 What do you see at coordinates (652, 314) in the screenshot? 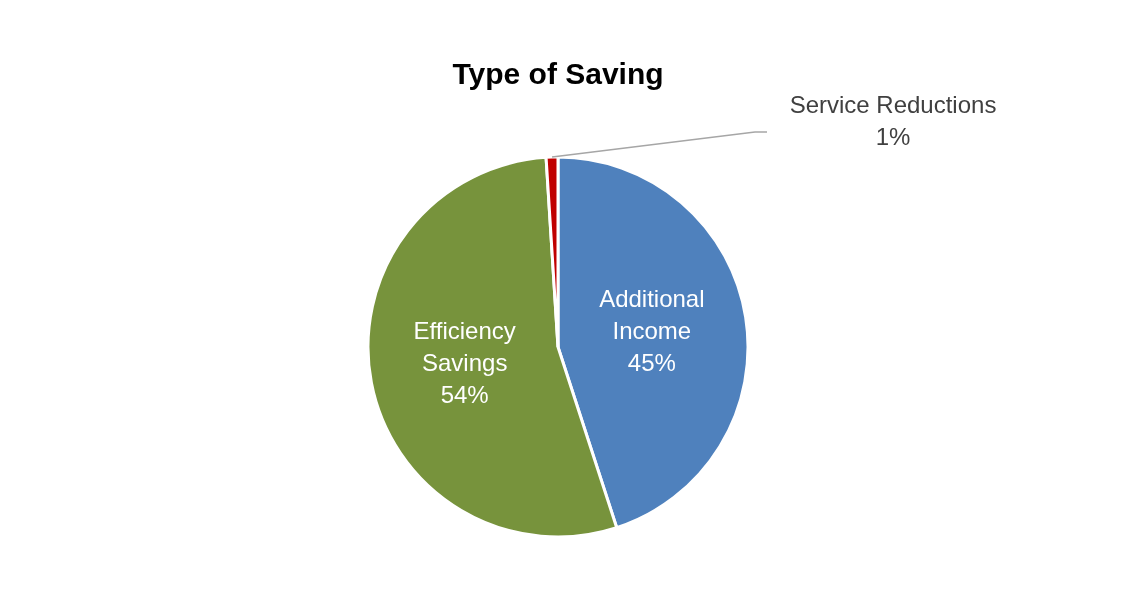
I see `slice-label: Additional Income` at bounding box center [652, 314].